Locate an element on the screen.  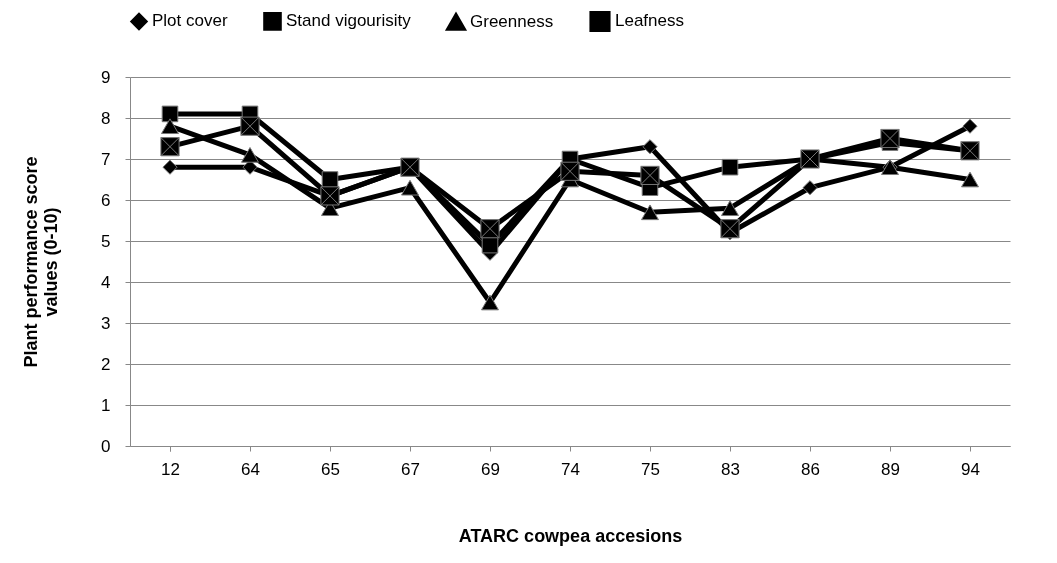
y-tick-label: 3 is located at coordinates (106, 323).